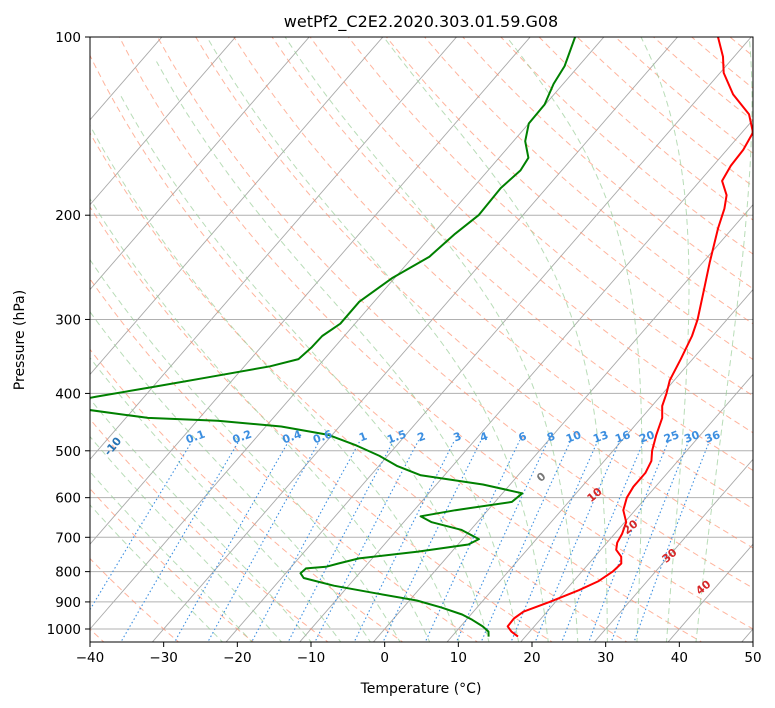 This screenshot has height=708, width=775. I want to click on x-tick-label: −10, so click(311, 658).